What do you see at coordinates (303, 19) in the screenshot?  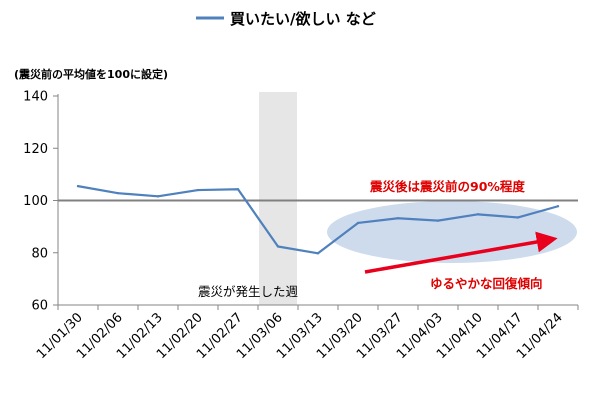 I see `legend-label: 買いたい/欲しい など` at bounding box center [303, 19].